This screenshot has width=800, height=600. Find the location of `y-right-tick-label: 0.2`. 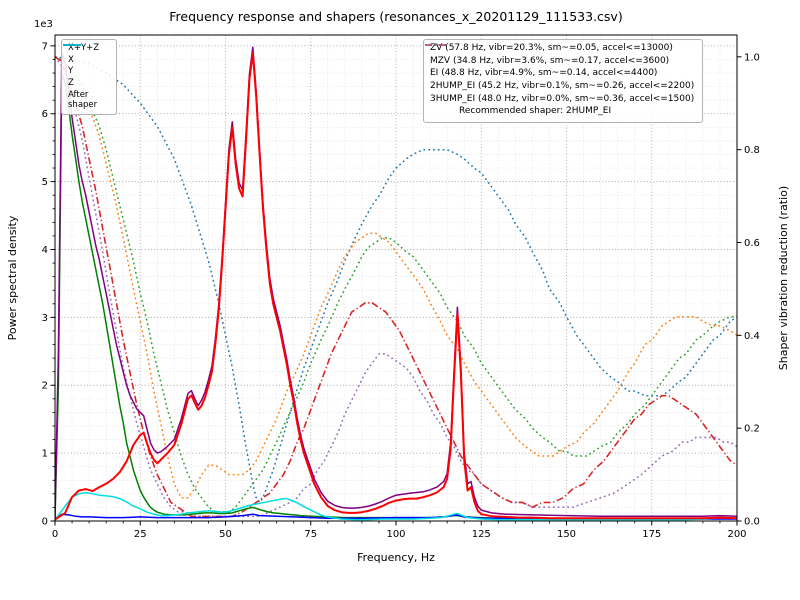

y-right-tick-label: 0.2 is located at coordinates (752, 429).